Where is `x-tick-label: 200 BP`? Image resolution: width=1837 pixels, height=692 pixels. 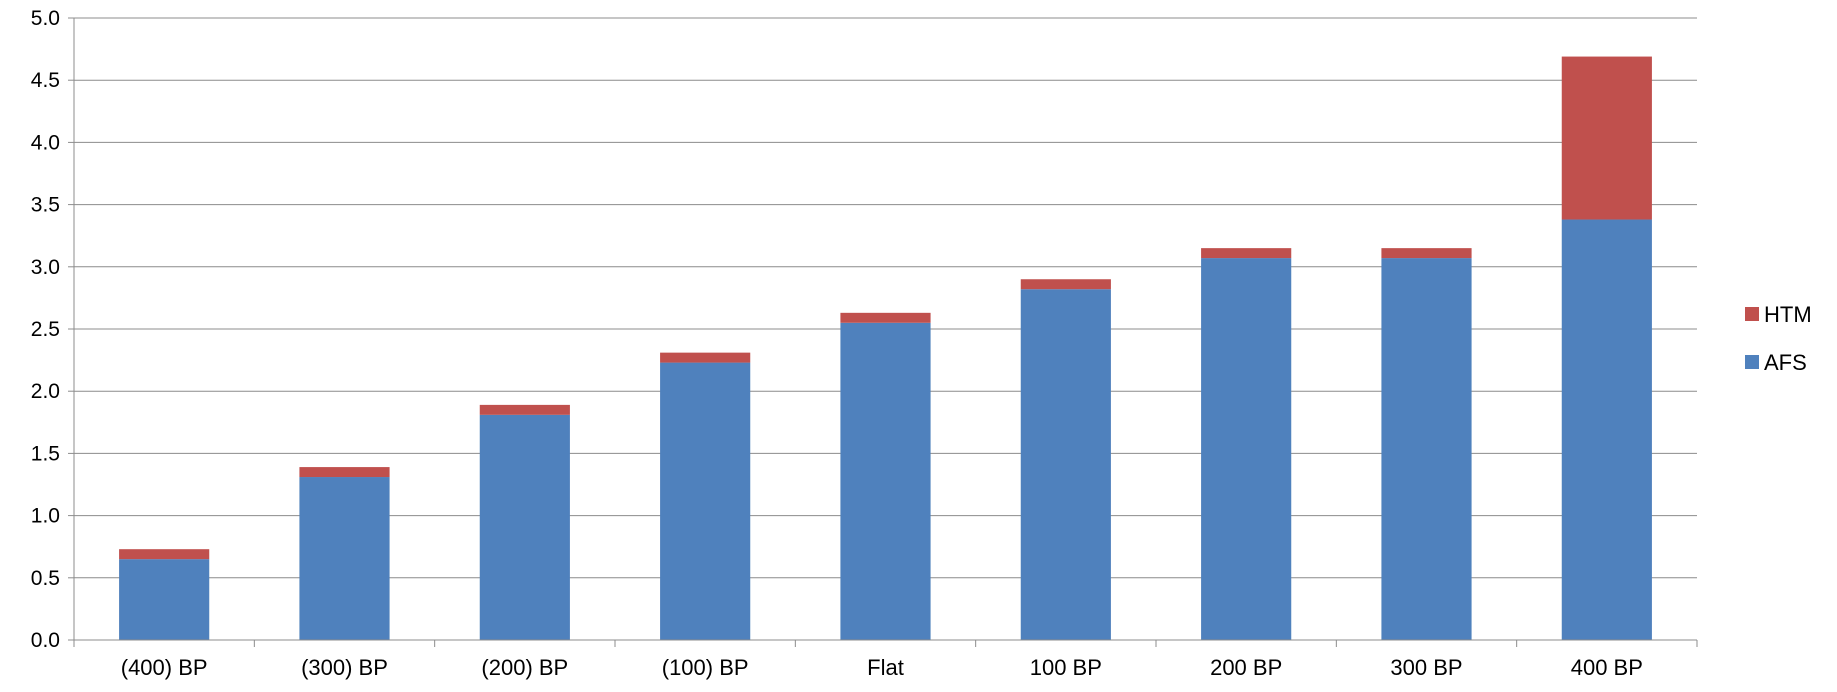 x-tick-label: 200 BP is located at coordinates (1246, 667).